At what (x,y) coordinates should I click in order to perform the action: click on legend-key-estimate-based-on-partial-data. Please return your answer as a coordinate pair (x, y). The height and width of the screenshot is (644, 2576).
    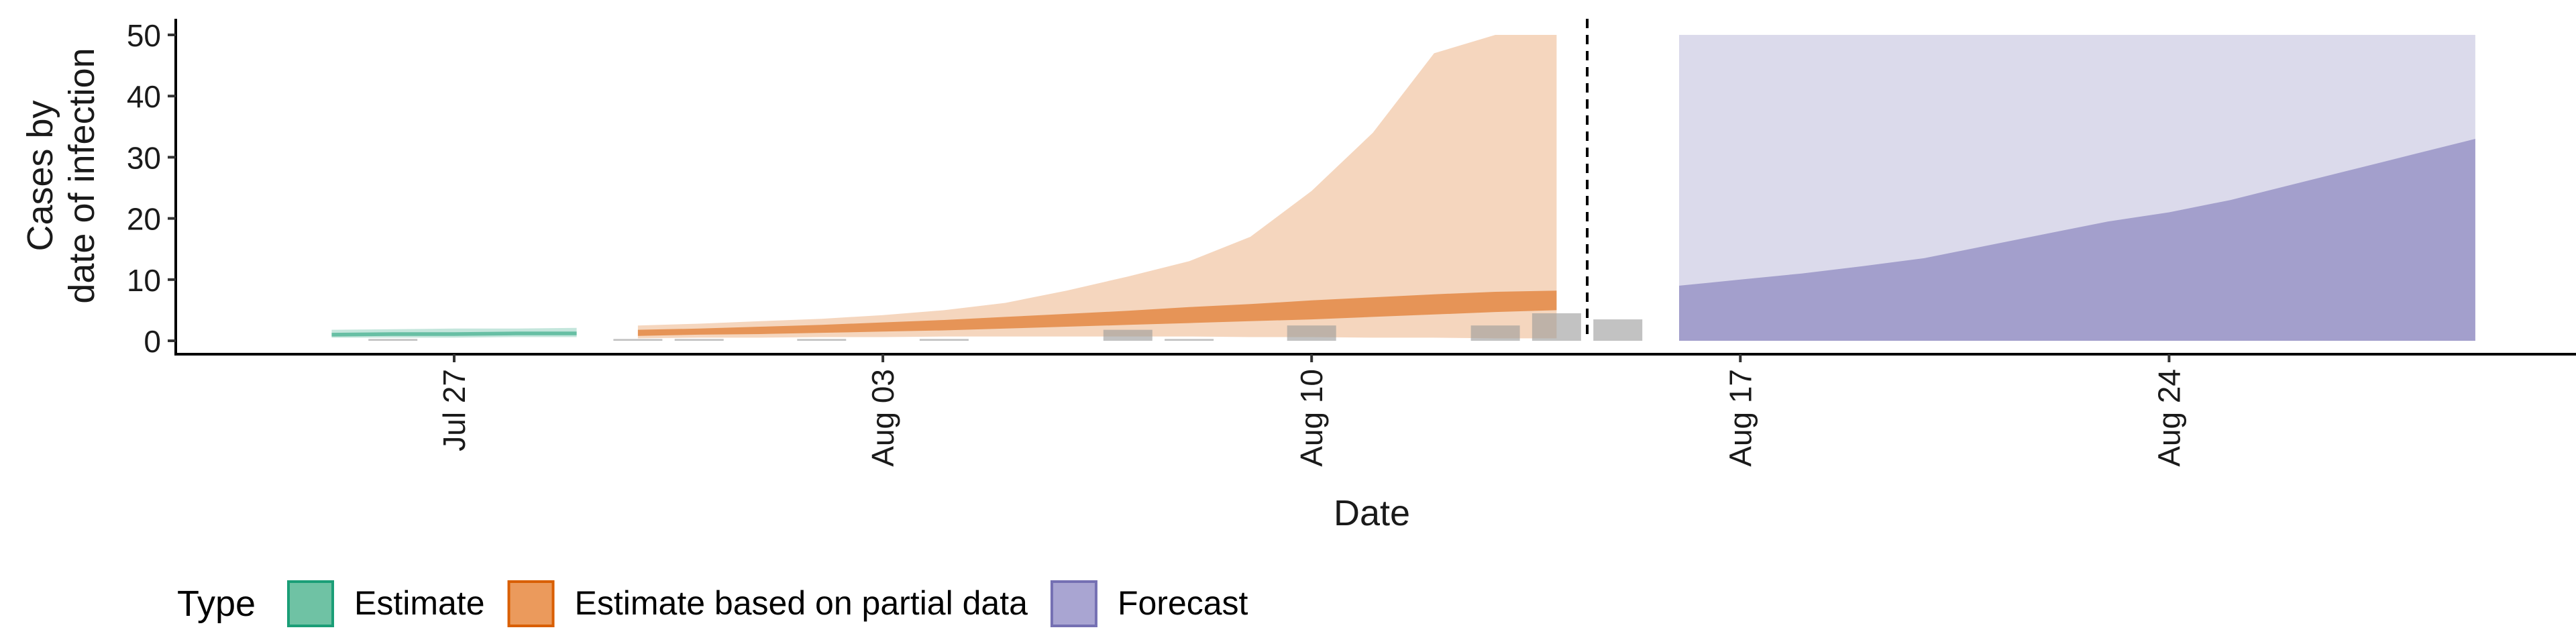
    Looking at the image, I should click on (531, 603).